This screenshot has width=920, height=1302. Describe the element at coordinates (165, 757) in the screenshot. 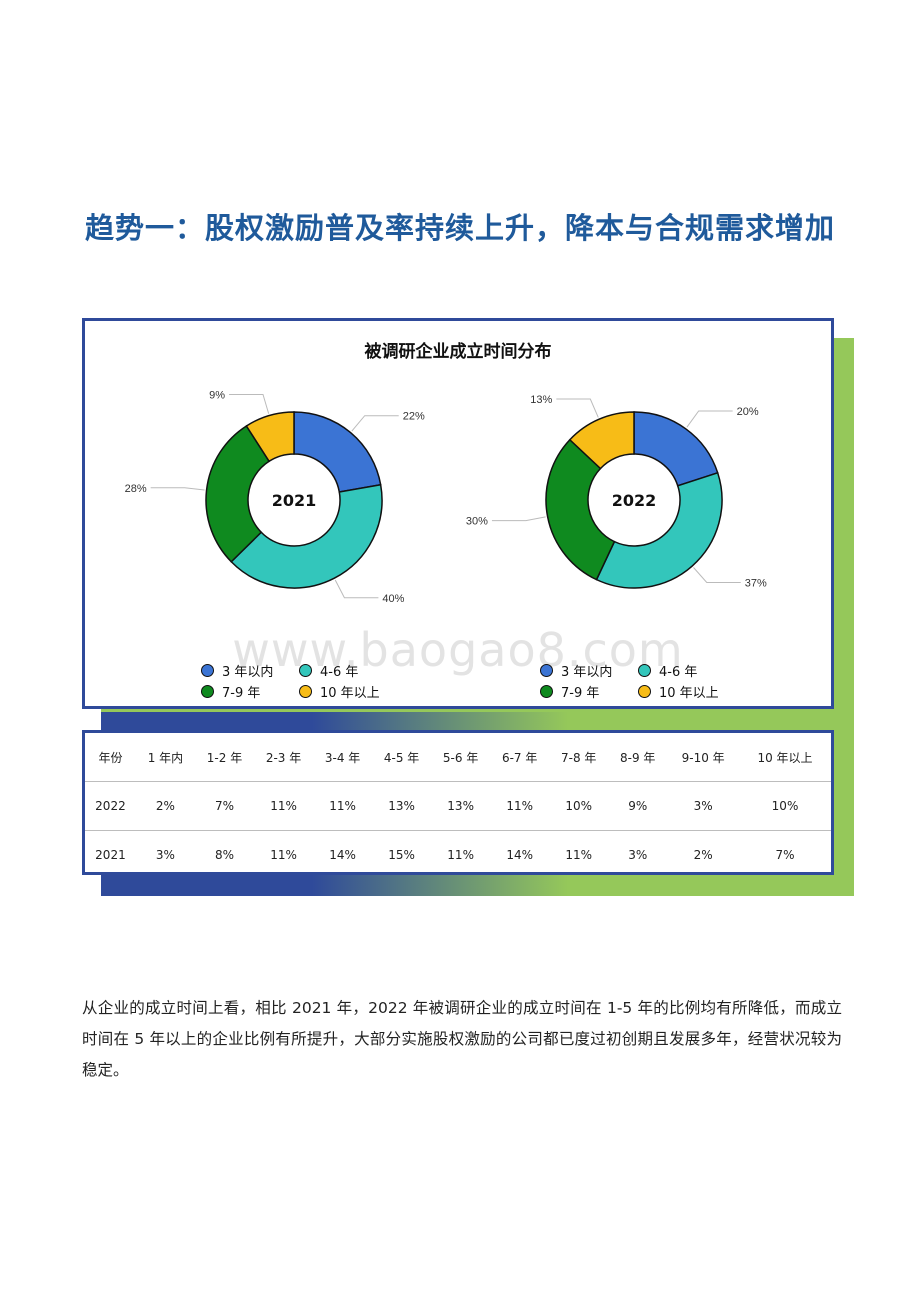

I see `table-header-cell: 1 年内` at that location.